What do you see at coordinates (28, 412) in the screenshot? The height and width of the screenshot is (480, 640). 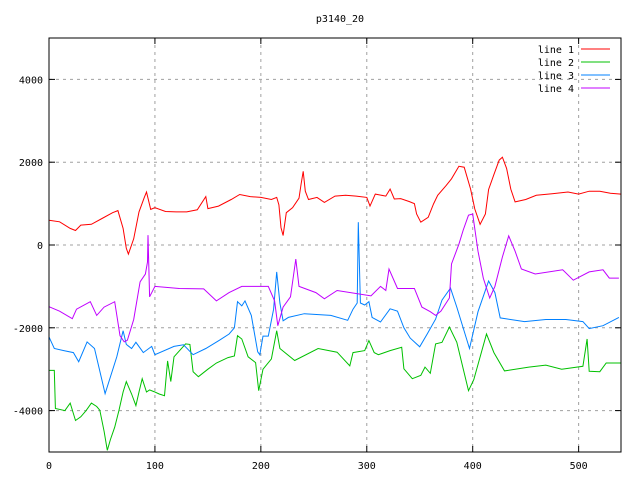 I see `y-tick-label: -4000` at bounding box center [28, 412].